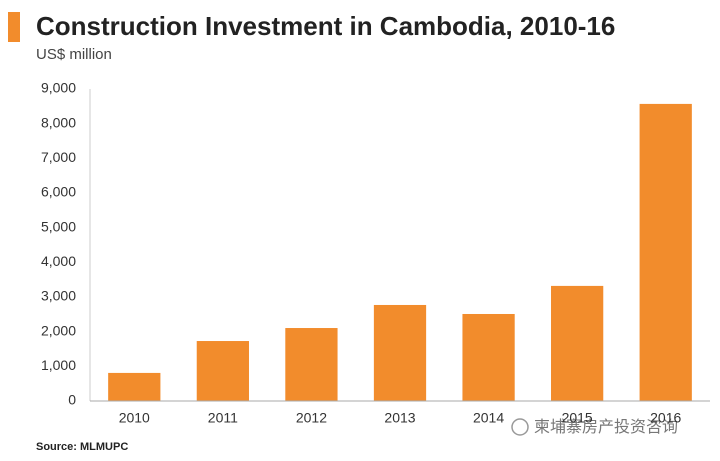  I want to click on watermark-icon, so click(520, 427).